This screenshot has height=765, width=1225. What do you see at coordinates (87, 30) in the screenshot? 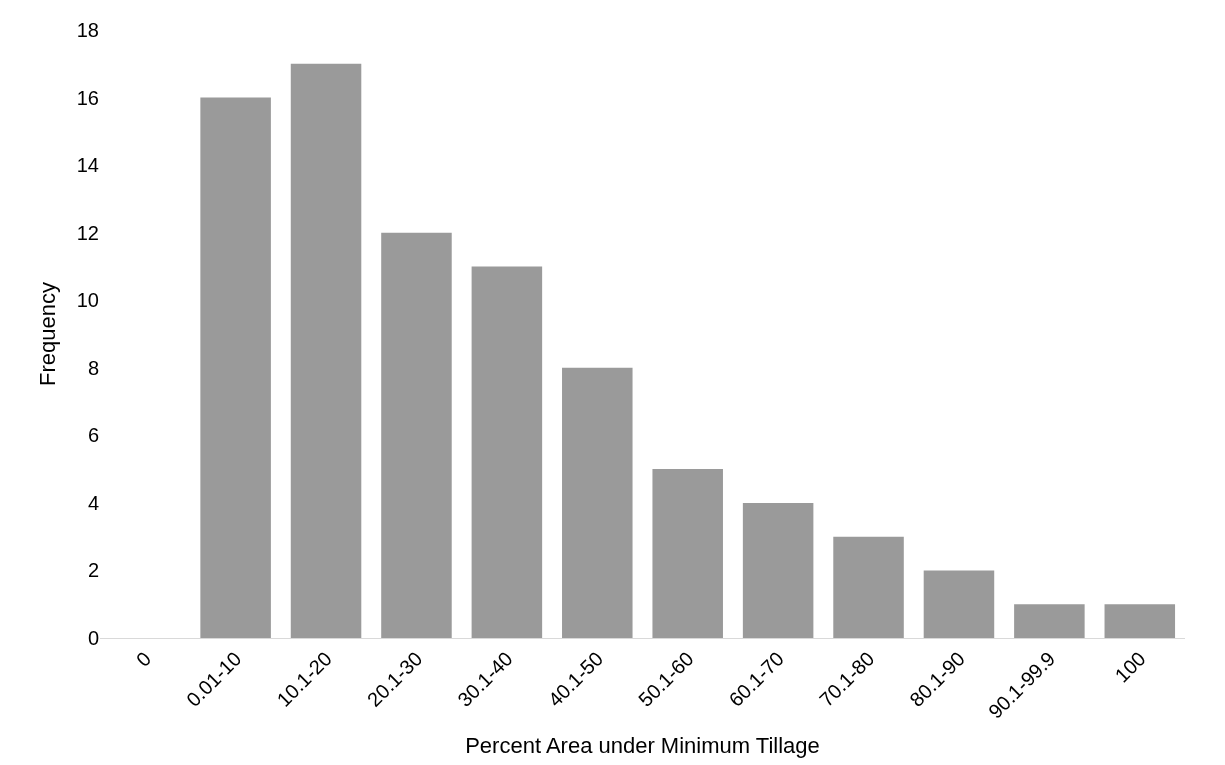
I see `y-tick-label: 18` at bounding box center [87, 30].